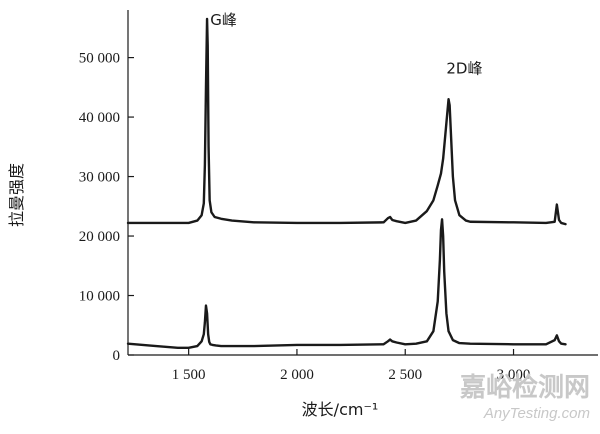 Image resolution: width=600 pixels, height=434 pixels. What do you see at coordinates (99, 178) in the screenshot?
I see `y-tick-label-3: 30 000` at bounding box center [99, 178].